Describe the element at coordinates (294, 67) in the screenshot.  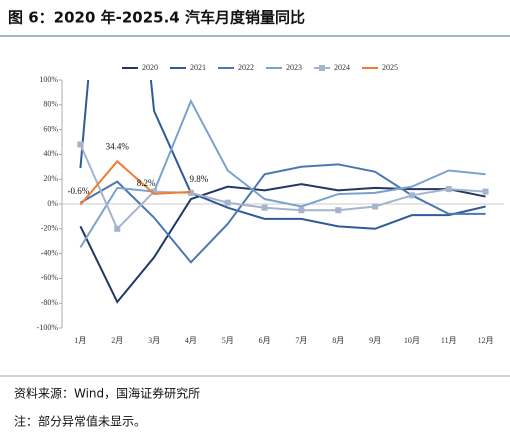
I see `legend-label: 2023` at that location.